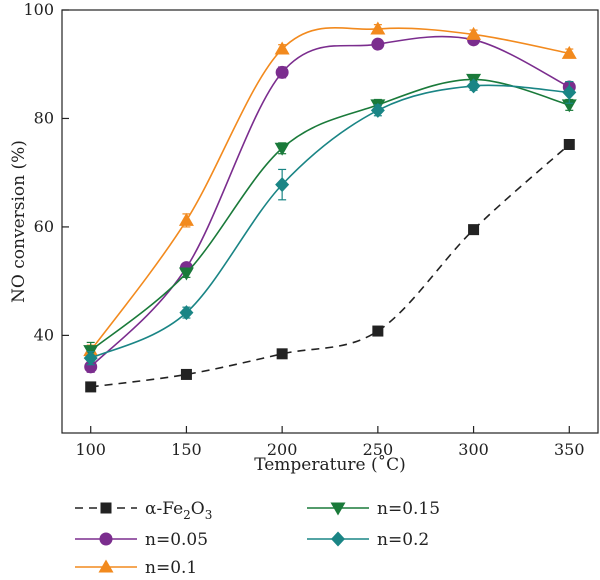 This screenshot has height=580, width=600. I want to click on x-tick-label: 200, so click(282, 449).